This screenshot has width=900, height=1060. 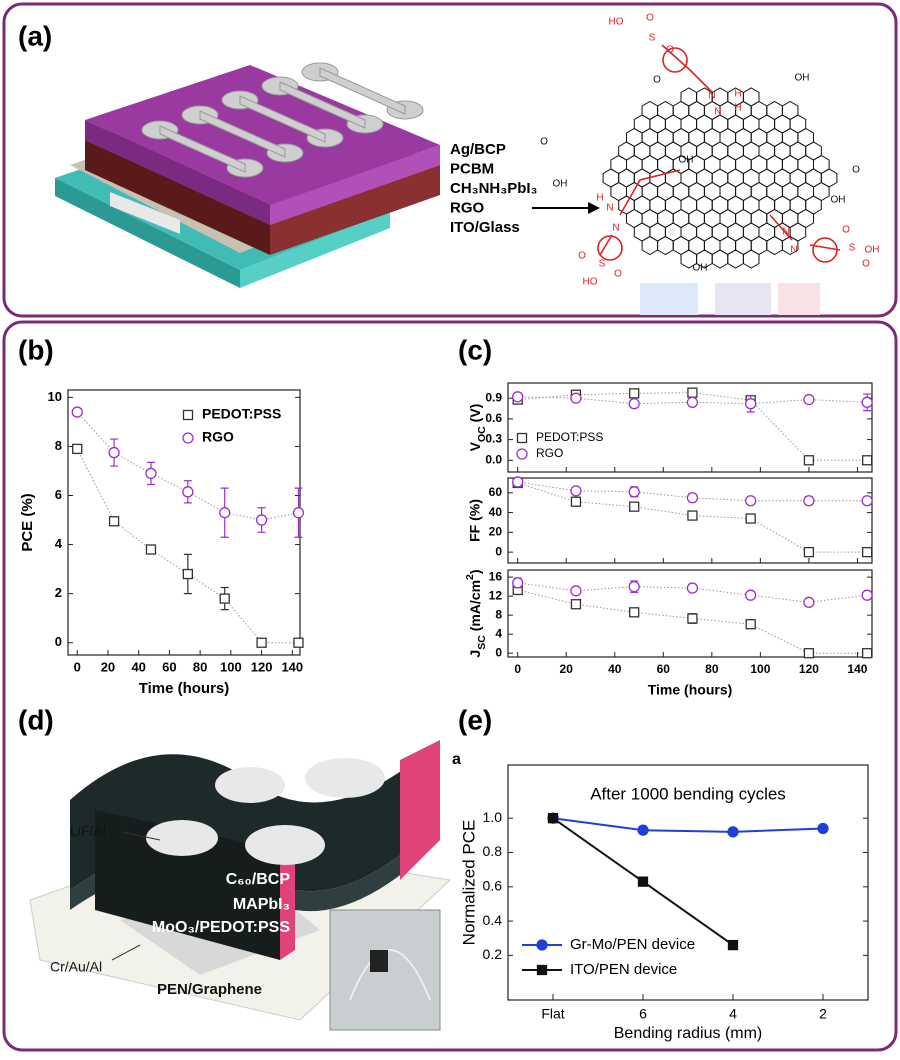 What do you see at coordinates (616, 22) in the screenshot?
I see `atom-label: HO` at bounding box center [616, 22].